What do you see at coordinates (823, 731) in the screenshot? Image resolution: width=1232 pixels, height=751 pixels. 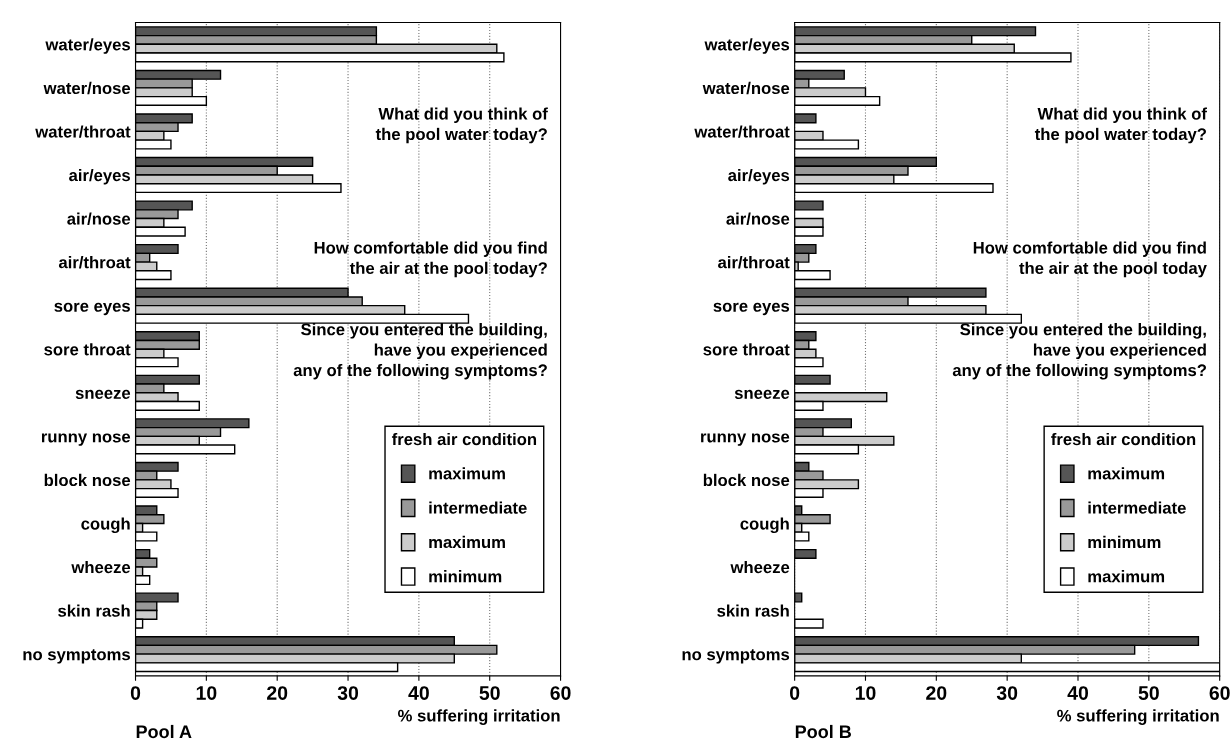 I see `text: Pool B` at bounding box center [823, 731].